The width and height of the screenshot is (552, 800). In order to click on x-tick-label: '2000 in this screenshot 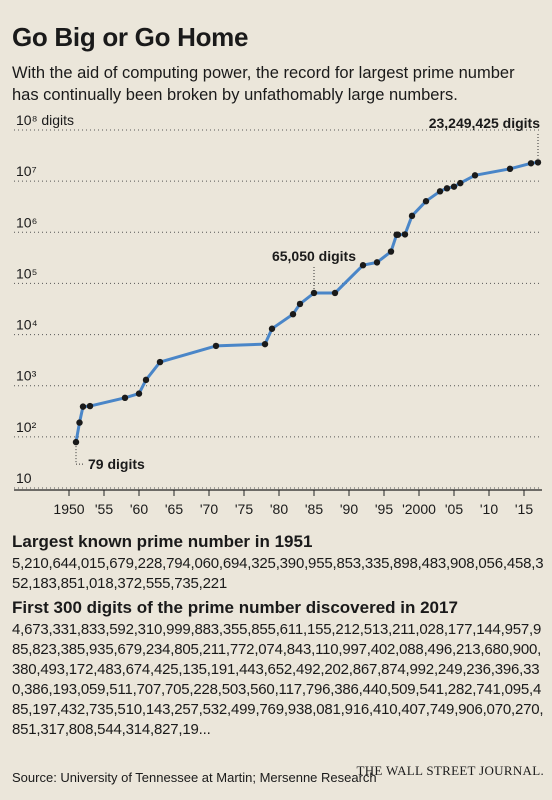, I will do `click(419, 509)`.